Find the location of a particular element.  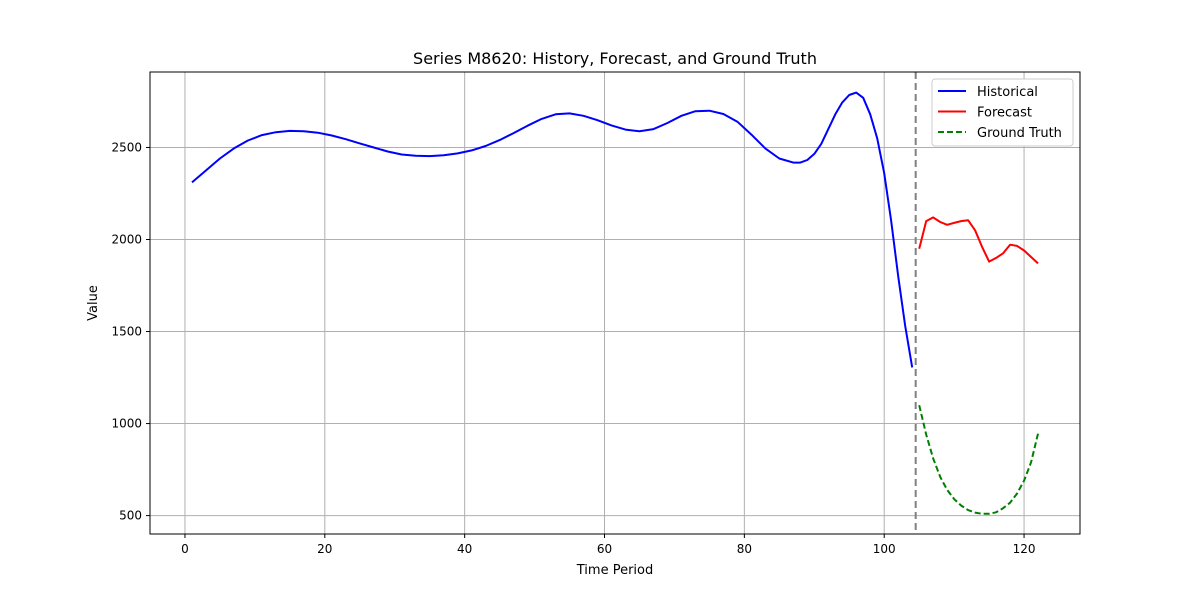

ground-truth-line is located at coordinates (978, 459).